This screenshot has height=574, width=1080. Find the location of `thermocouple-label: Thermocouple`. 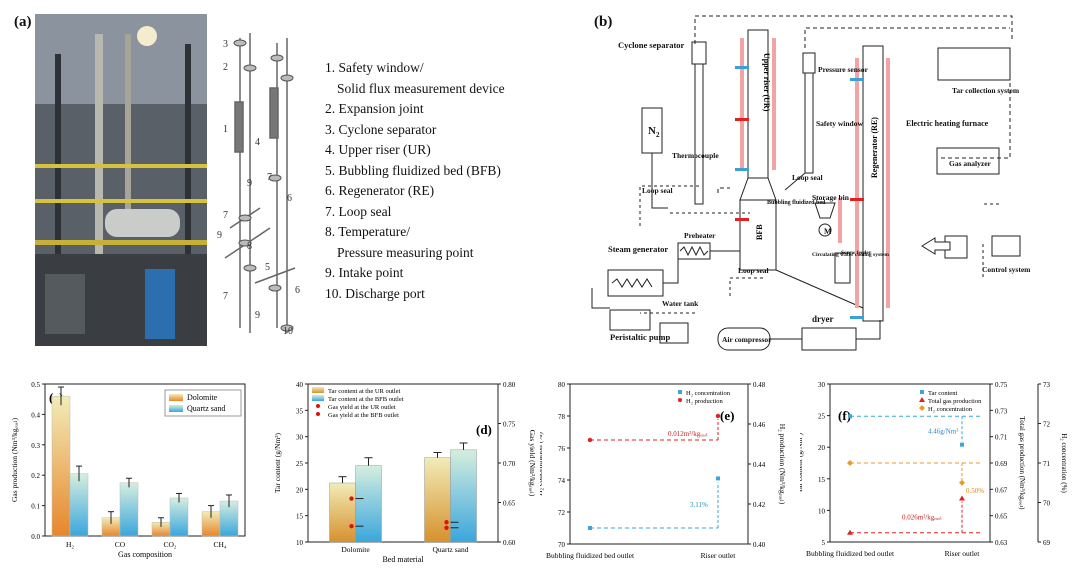

thermocouple-label: Thermocouple is located at coordinates (695, 155).